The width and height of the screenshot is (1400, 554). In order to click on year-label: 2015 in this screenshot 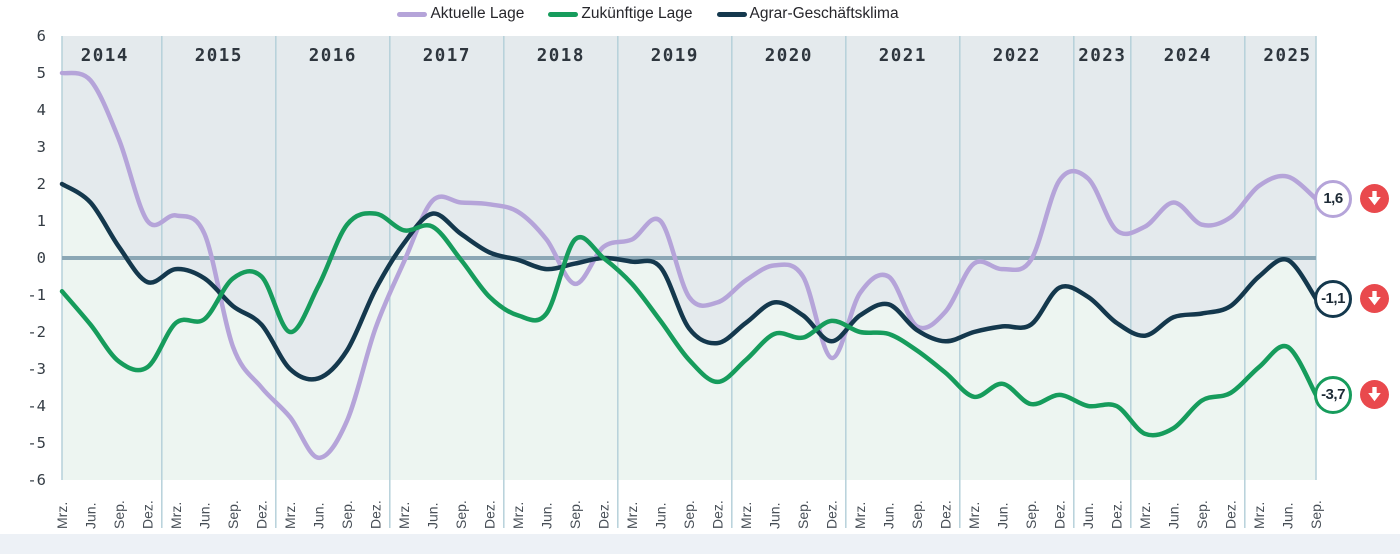, I will do `click(219, 56)`.